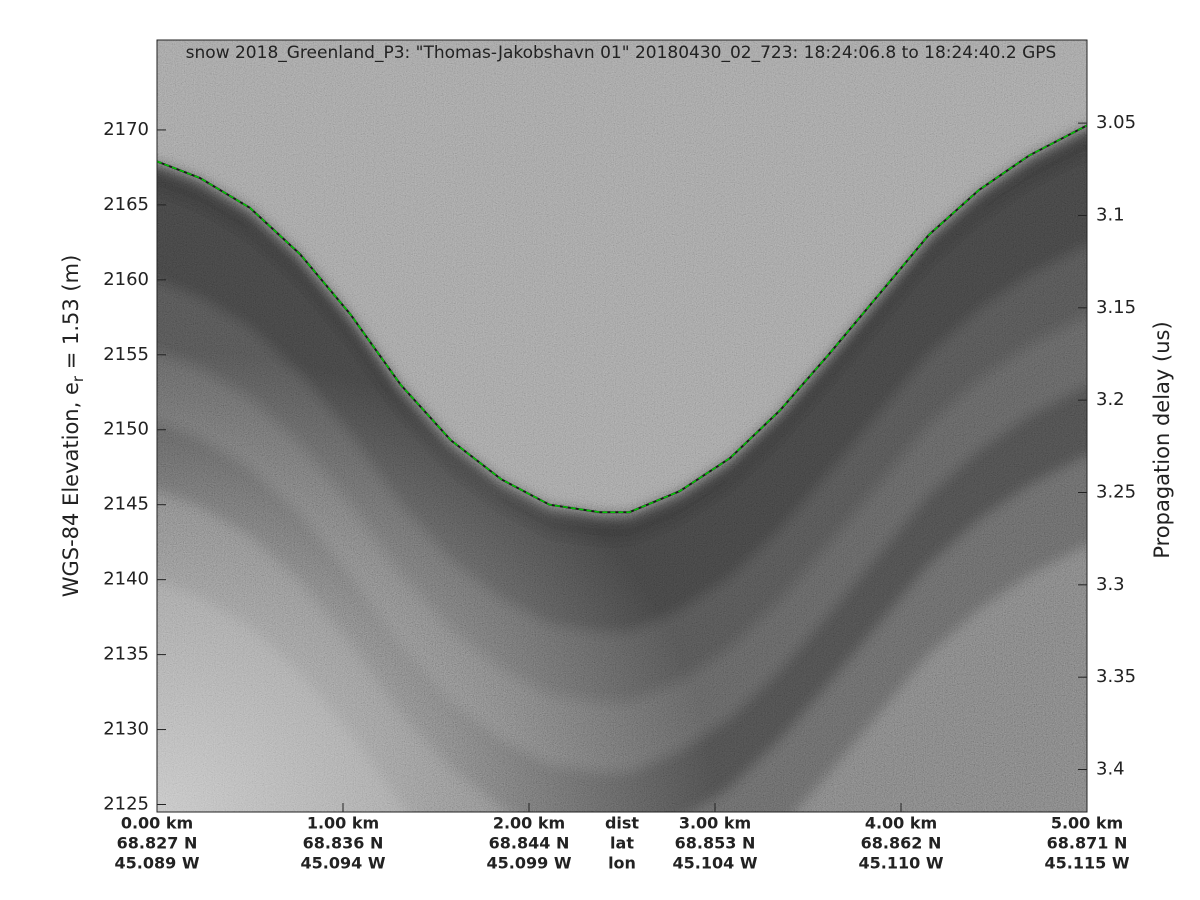 Image resolution: width=1200 pixels, height=900 pixels. What do you see at coordinates (126, 729) in the screenshot?
I see `y-tick-label: 2130` at bounding box center [126, 729].